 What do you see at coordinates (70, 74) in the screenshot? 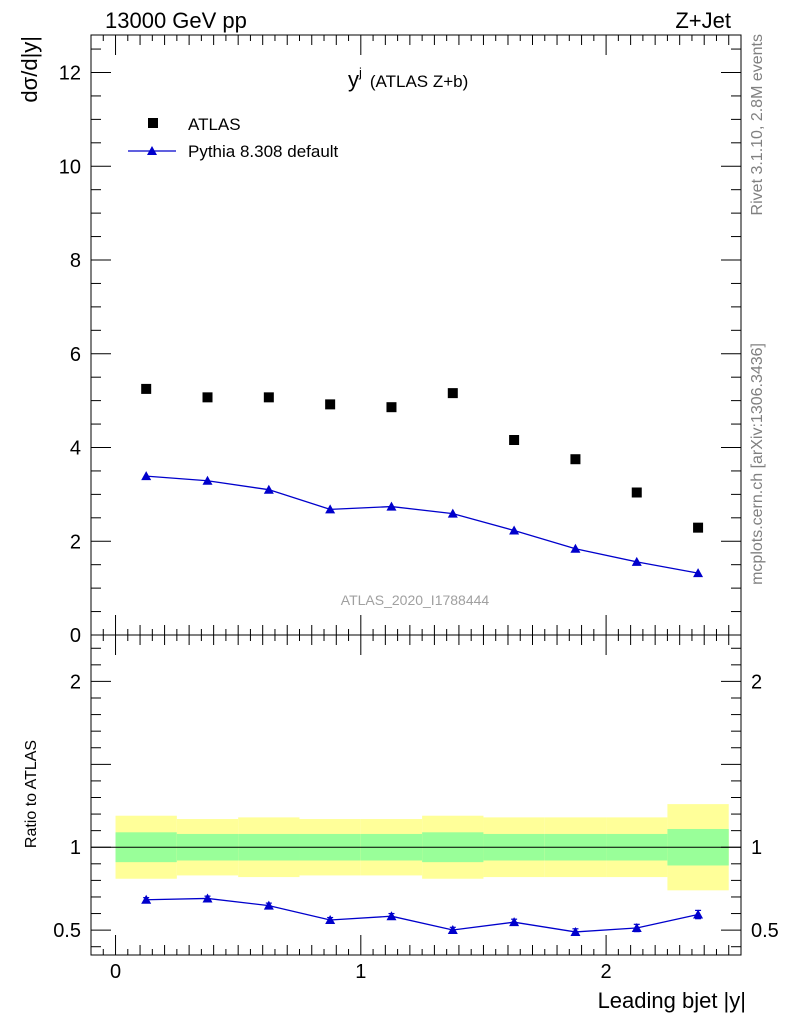
I see `y-tick-label: 12` at bounding box center [70, 74].